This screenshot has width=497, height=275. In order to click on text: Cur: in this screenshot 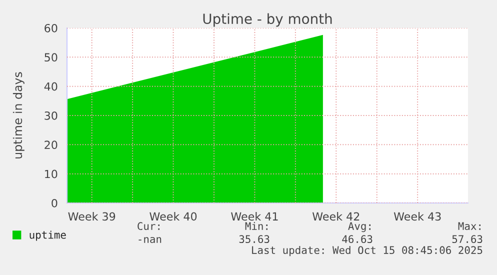, I will do `click(149, 226)`.